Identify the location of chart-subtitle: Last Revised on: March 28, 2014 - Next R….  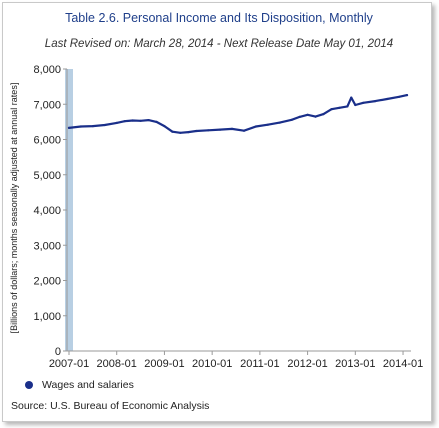
(219, 44).